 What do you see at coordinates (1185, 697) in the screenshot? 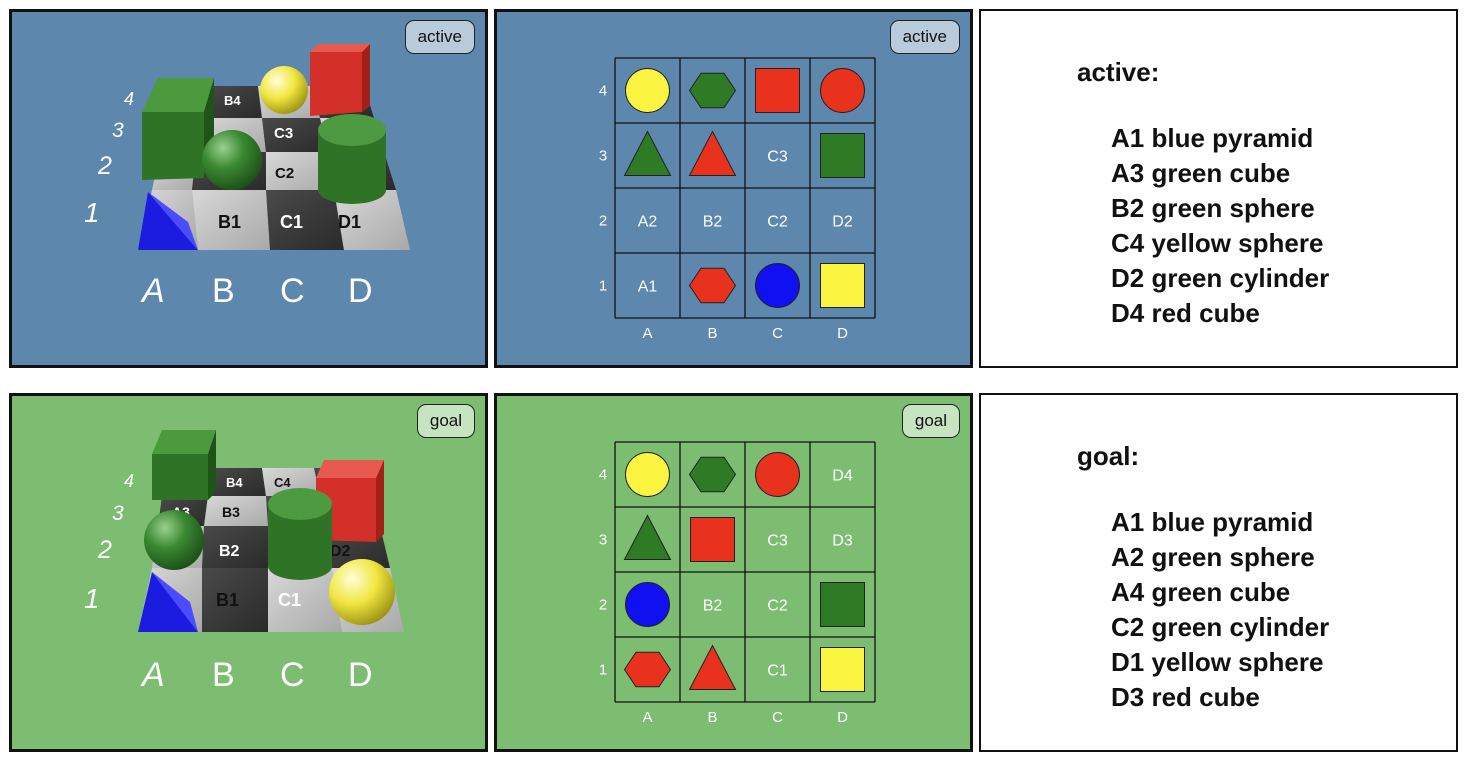
I see `list-item: D3 red cube` at bounding box center [1185, 697].